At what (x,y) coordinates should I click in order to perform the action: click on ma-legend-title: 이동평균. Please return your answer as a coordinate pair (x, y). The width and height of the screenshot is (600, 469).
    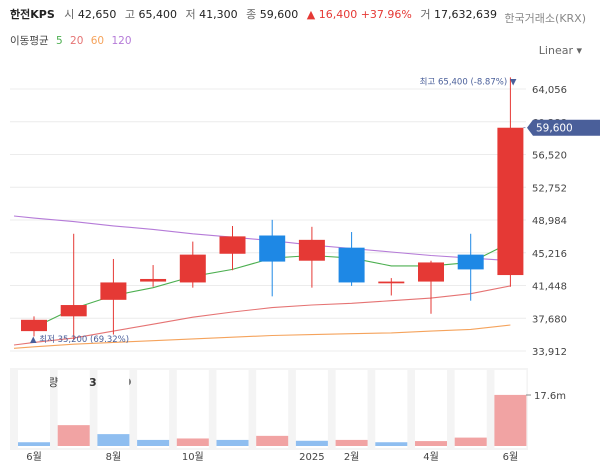
    Looking at the image, I should click on (29, 41).